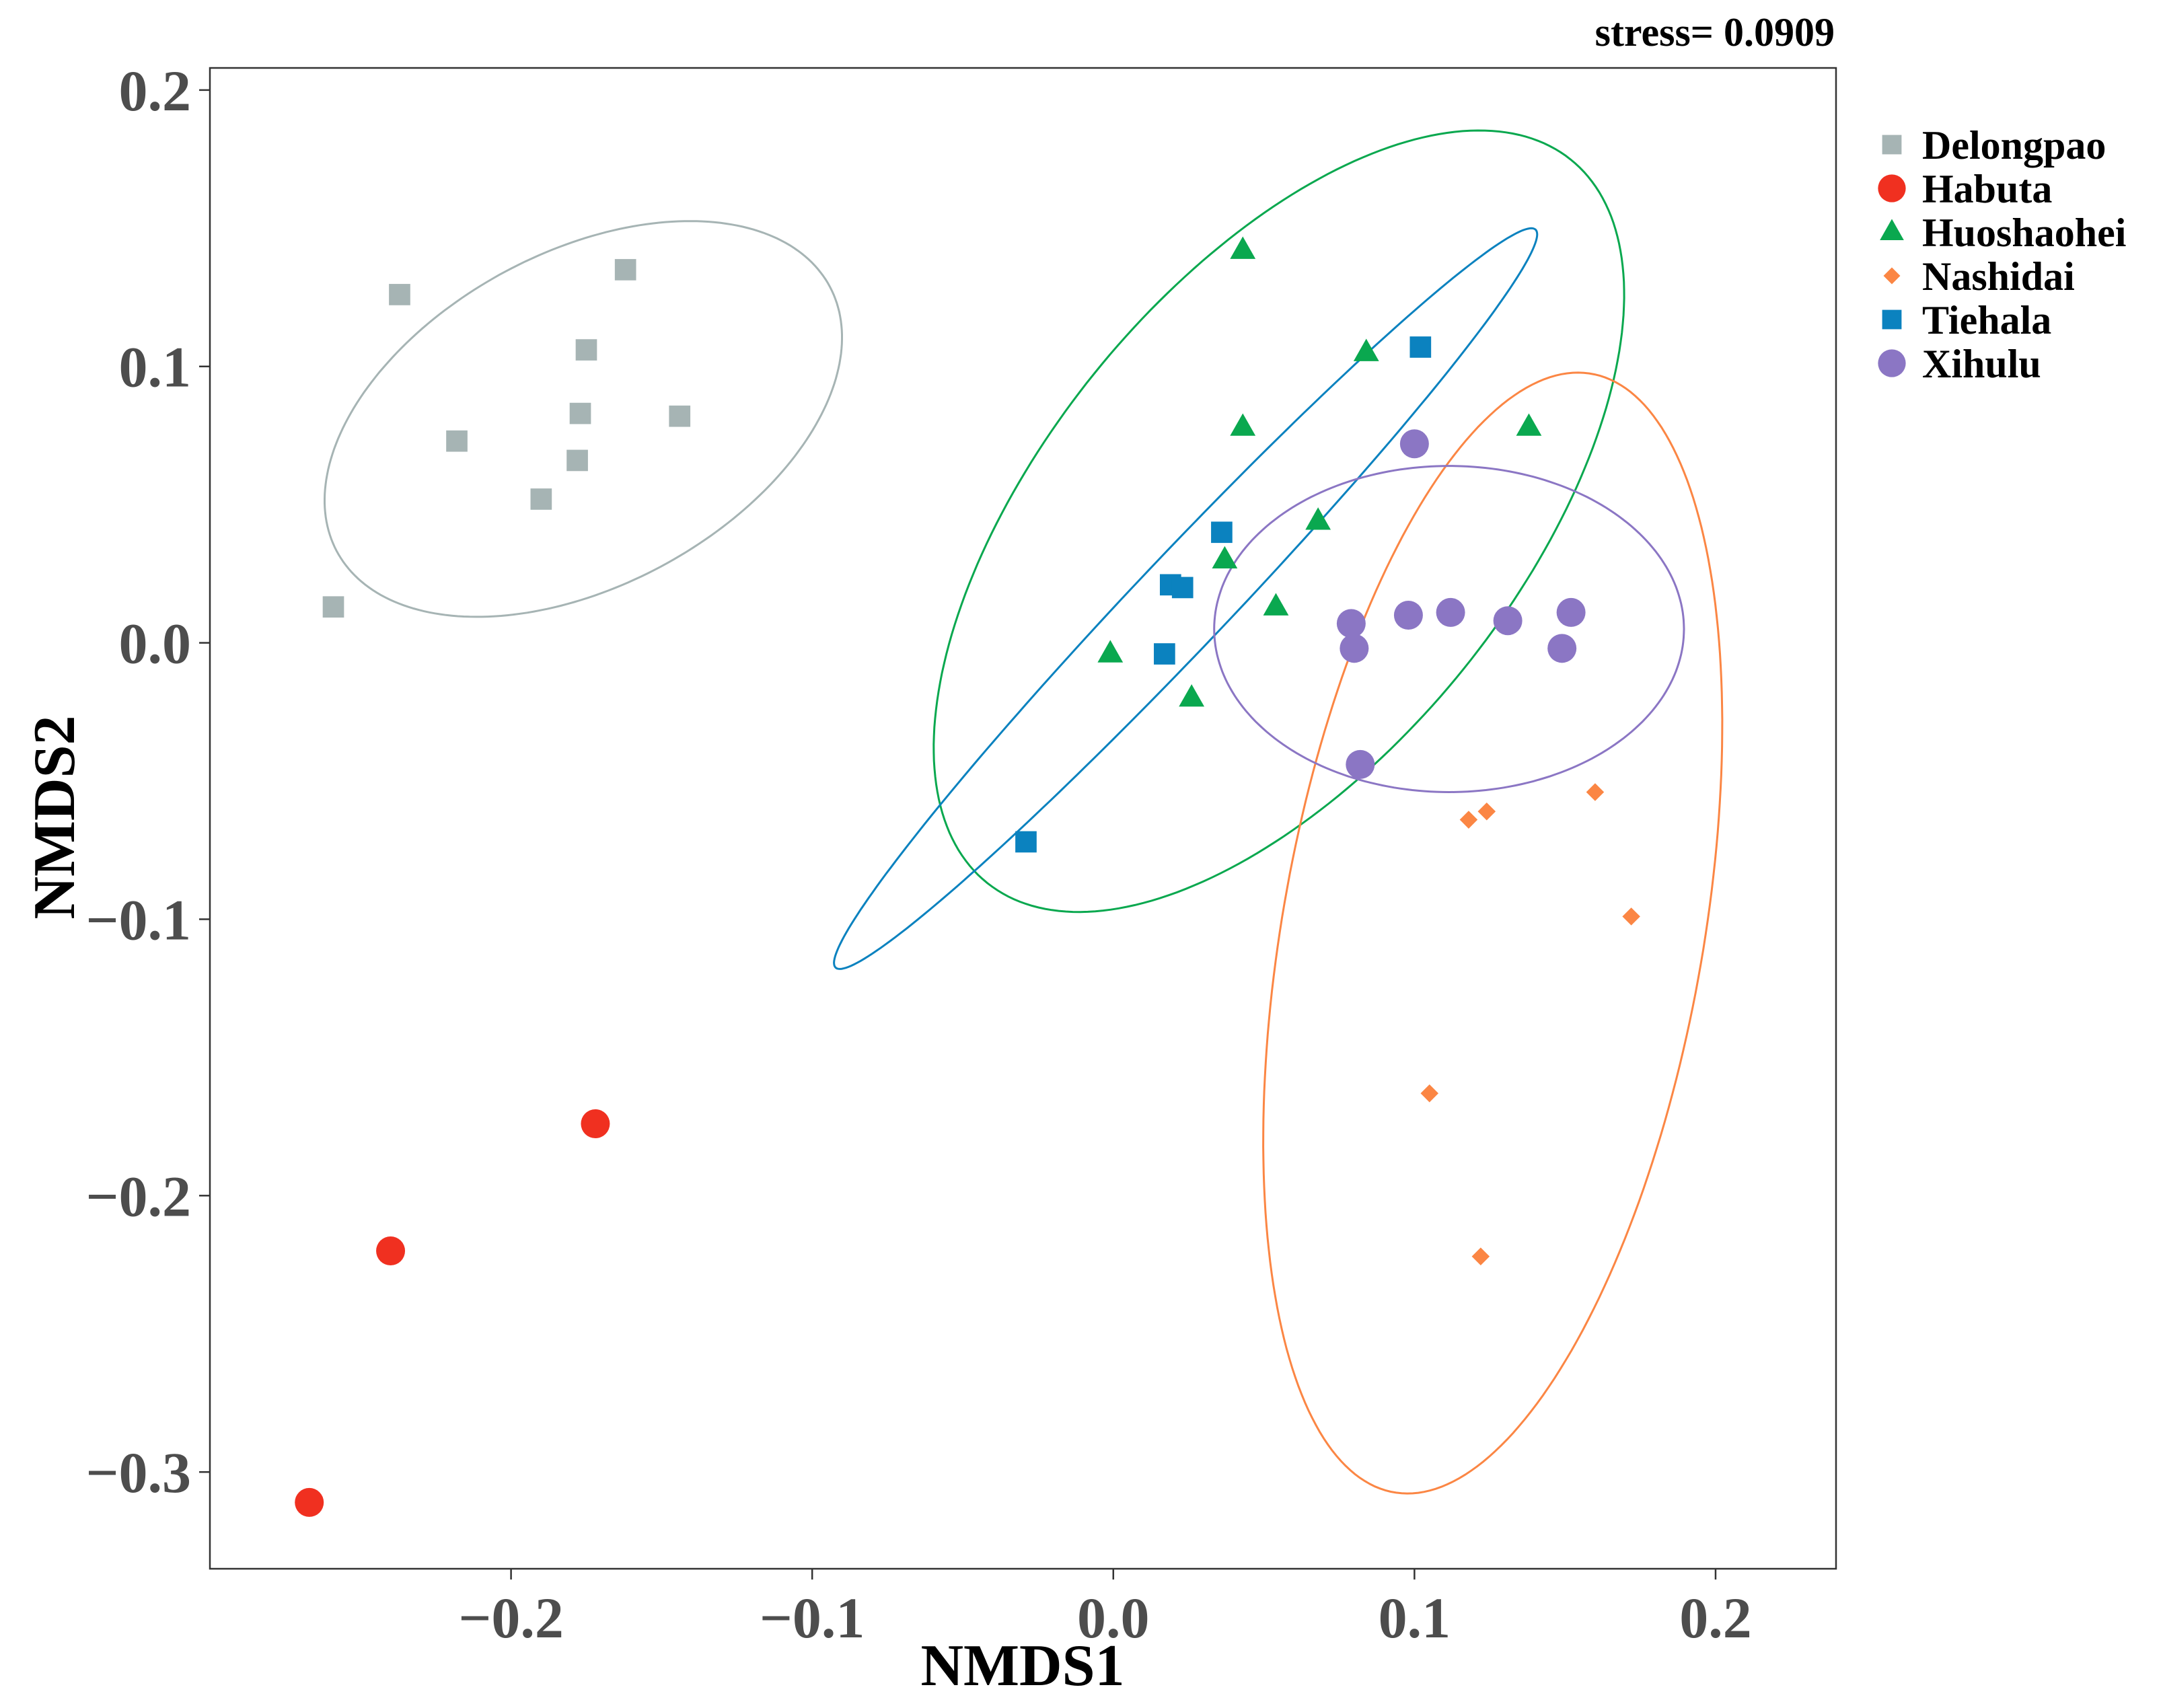  I want to click on legend-label: Nashidai, so click(1998, 276).